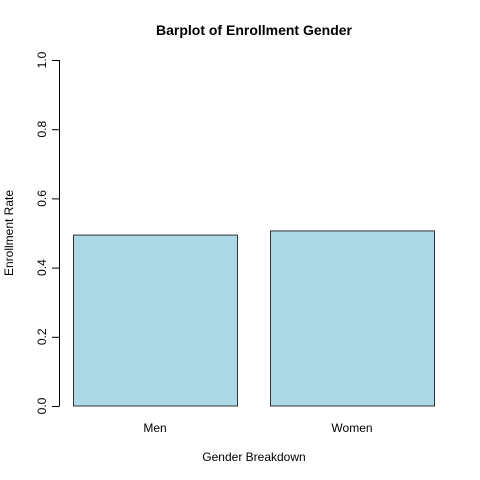 The height and width of the screenshot is (480, 480). What do you see at coordinates (42, 267) in the screenshot?
I see `y-tick-label: 0.4` at bounding box center [42, 267].